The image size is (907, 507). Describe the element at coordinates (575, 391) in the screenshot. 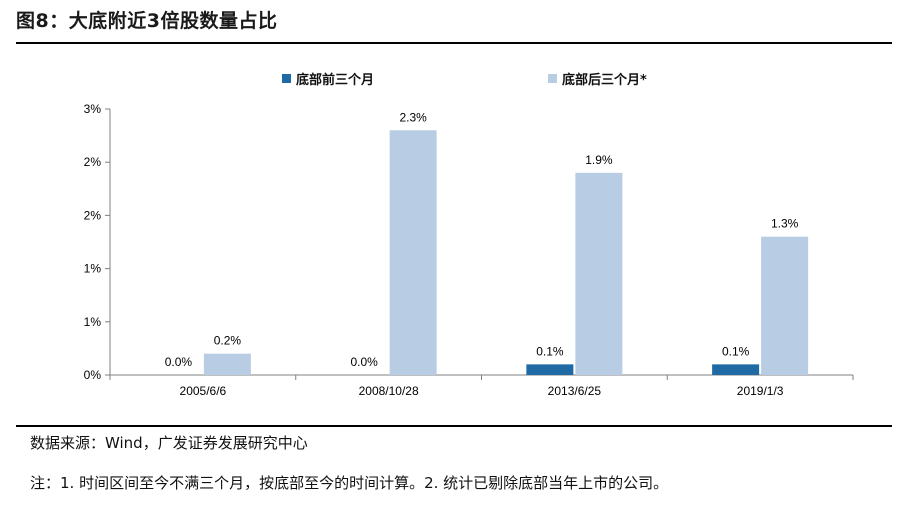

I see `x-tick-label: 2013/6/25` at that location.